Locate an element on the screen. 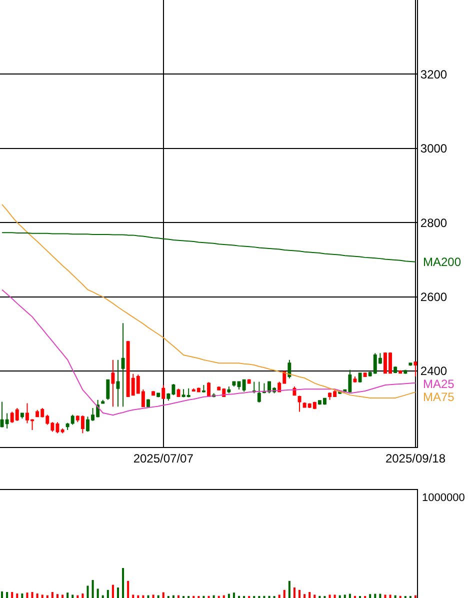 Image resolution: width=472 pixels, height=598 pixels. series-label: MA75 is located at coordinates (439, 397).